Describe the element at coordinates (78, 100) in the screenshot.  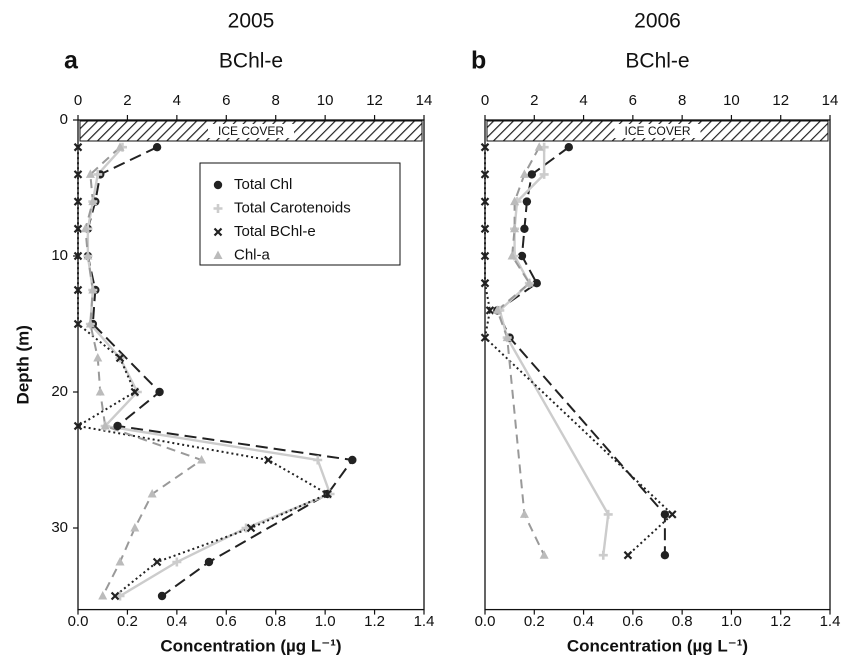
I see `x2-tick-label: 0` at that location.